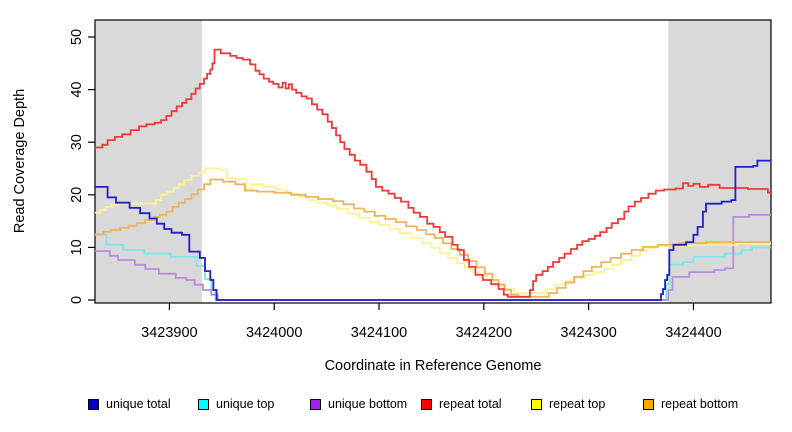 The width and height of the screenshot is (792, 432). Describe the element at coordinates (77, 300) in the screenshot. I see `y-tick-label: 0` at that location.